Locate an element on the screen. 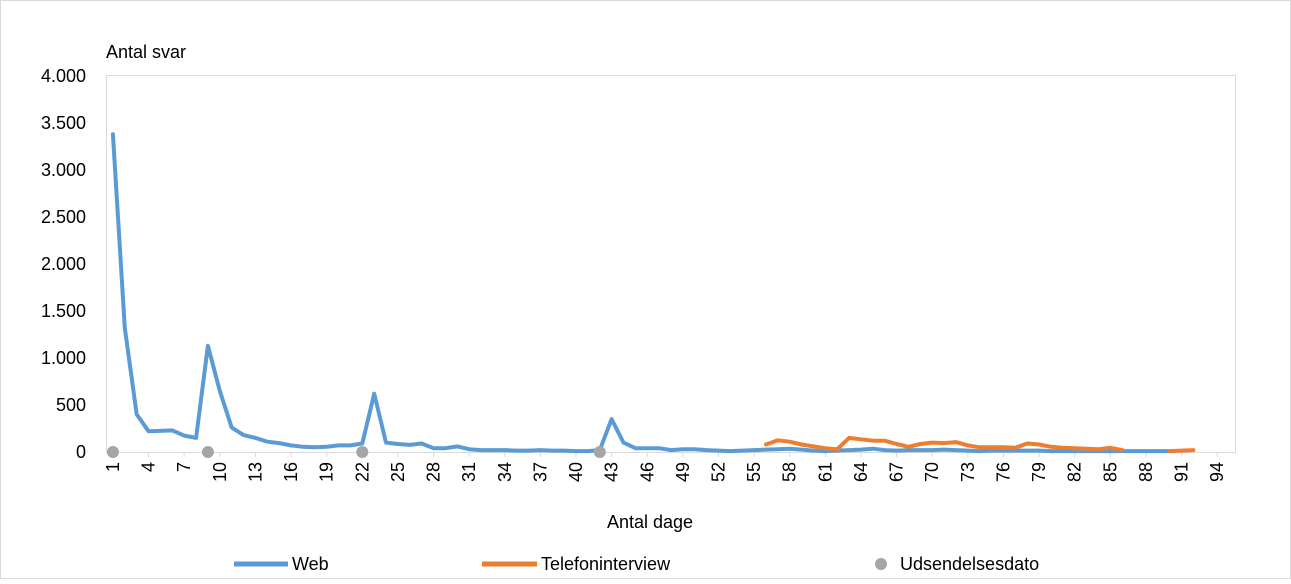 This screenshot has height=584, width=1291. x-tick-label: 58 is located at coordinates (790, 472).